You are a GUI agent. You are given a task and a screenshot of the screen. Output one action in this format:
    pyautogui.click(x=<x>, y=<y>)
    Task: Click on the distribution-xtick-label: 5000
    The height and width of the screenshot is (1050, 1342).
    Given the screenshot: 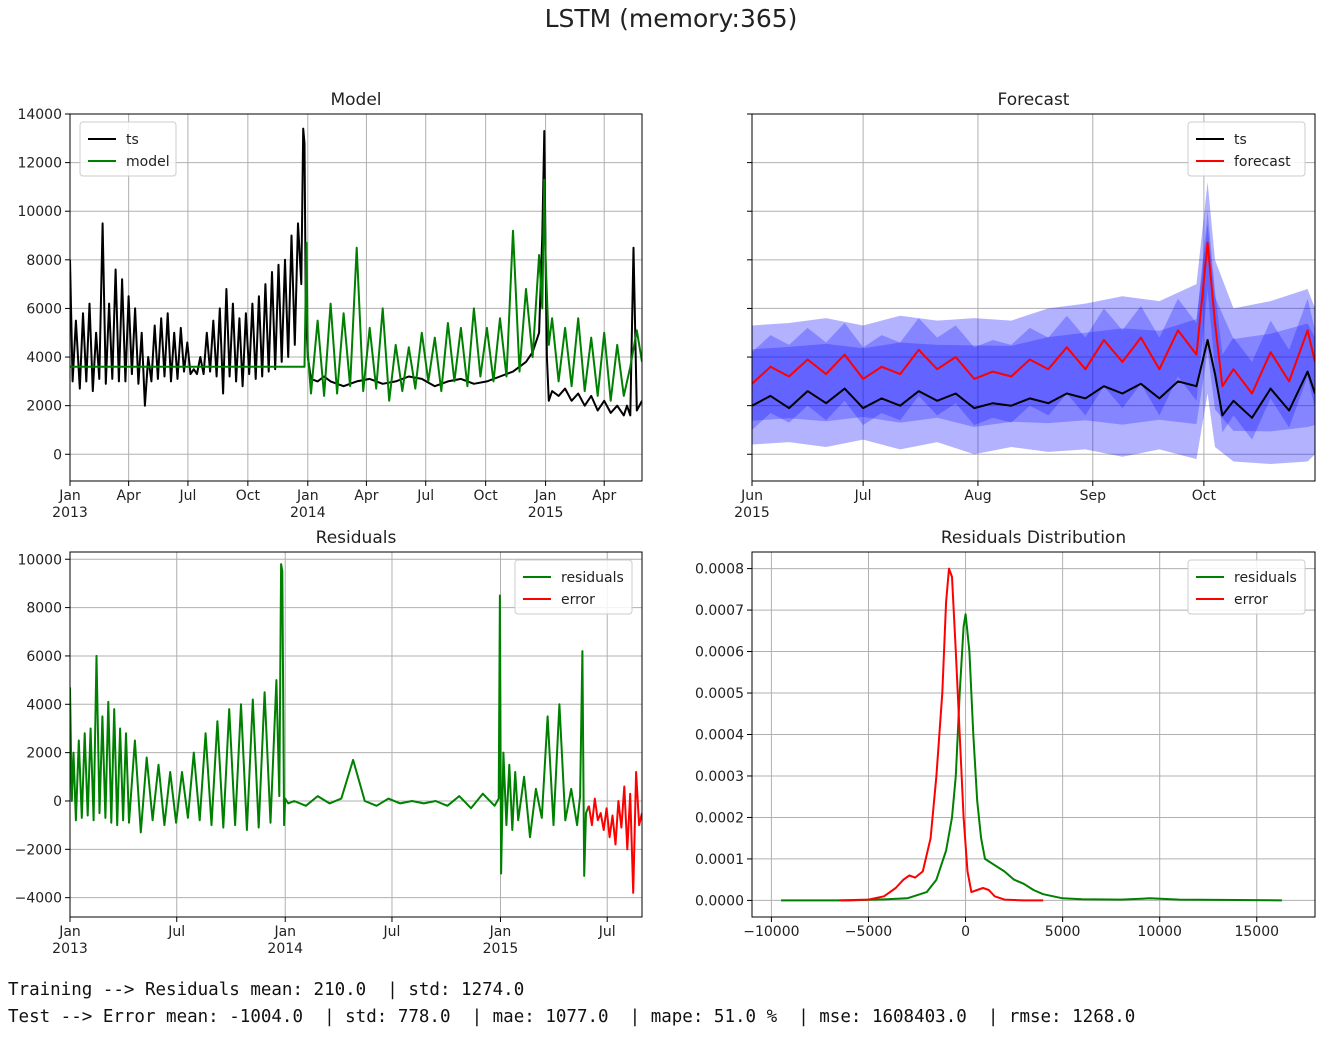 What is the action you would take?
    pyautogui.click(x=1063, y=932)
    